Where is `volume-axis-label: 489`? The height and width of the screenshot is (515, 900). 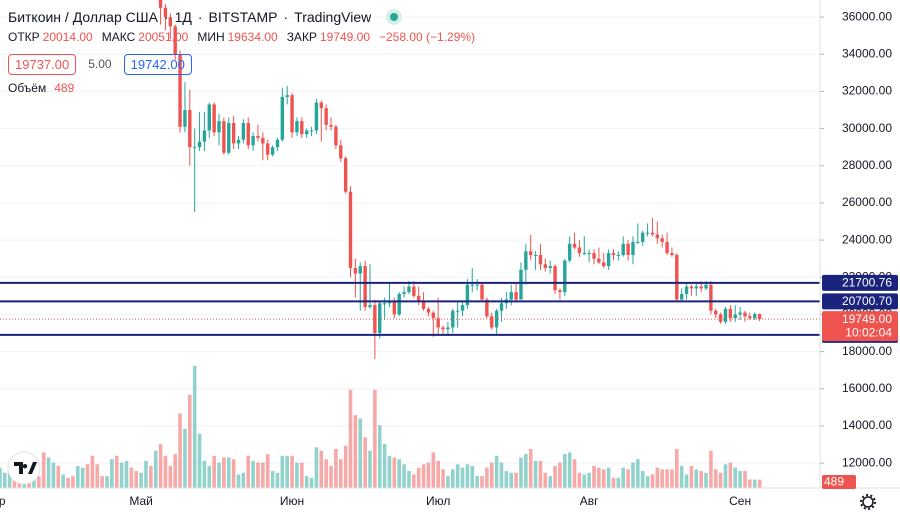
volume-axis-label: 489 is located at coordinates (834, 482).